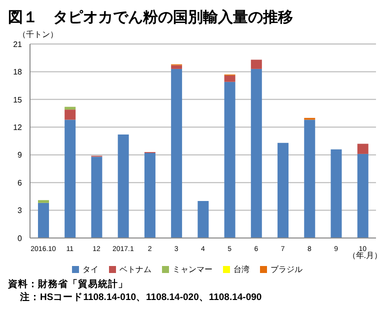  Describe the element at coordinates (90, 269) in the screenshot. I see `legend-label: タイ` at that location.